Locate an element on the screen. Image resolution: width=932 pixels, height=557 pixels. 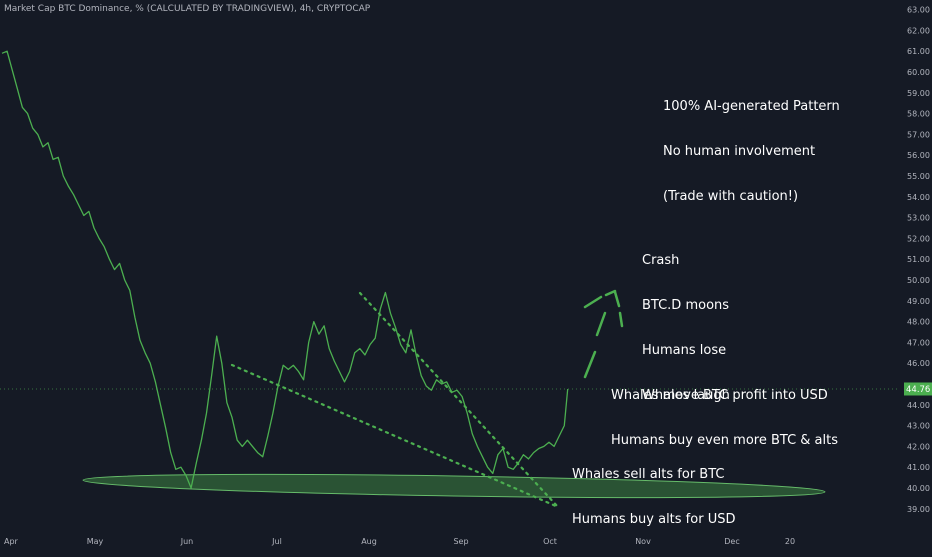
y-tick-label: 42.00 is located at coordinates (918, 446).